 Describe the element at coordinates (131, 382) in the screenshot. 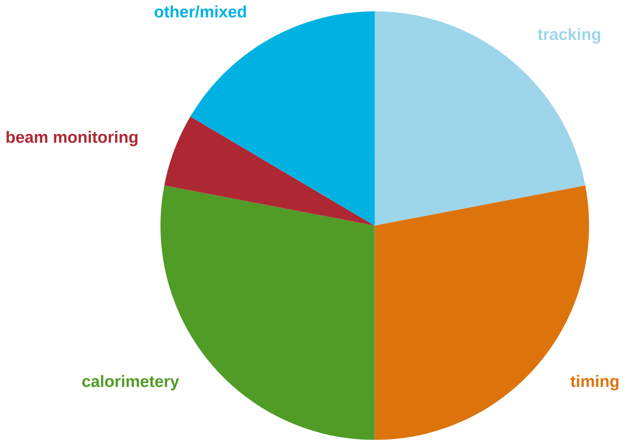

I see `slice-label: calorimetery` at that location.